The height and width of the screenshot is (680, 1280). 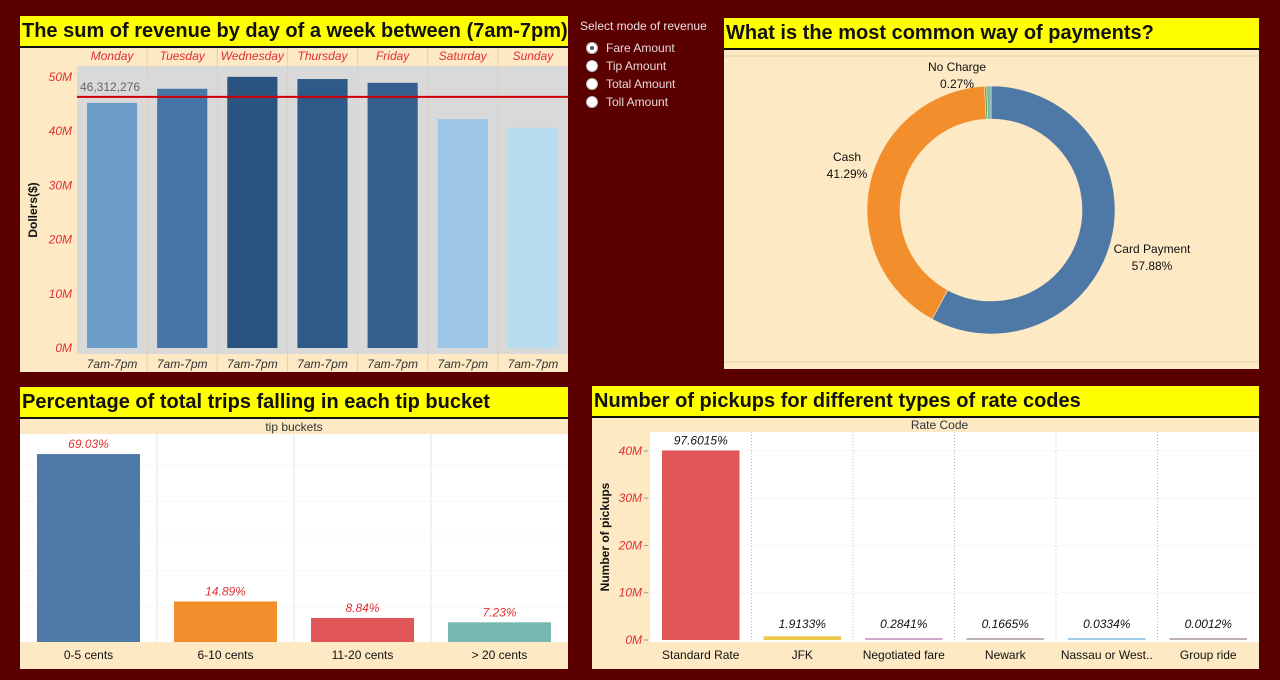 What do you see at coordinates (33, 209) in the screenshot?
I see `revenue-y-axis-title: Dollers($)` at bounding box center [33, 209].